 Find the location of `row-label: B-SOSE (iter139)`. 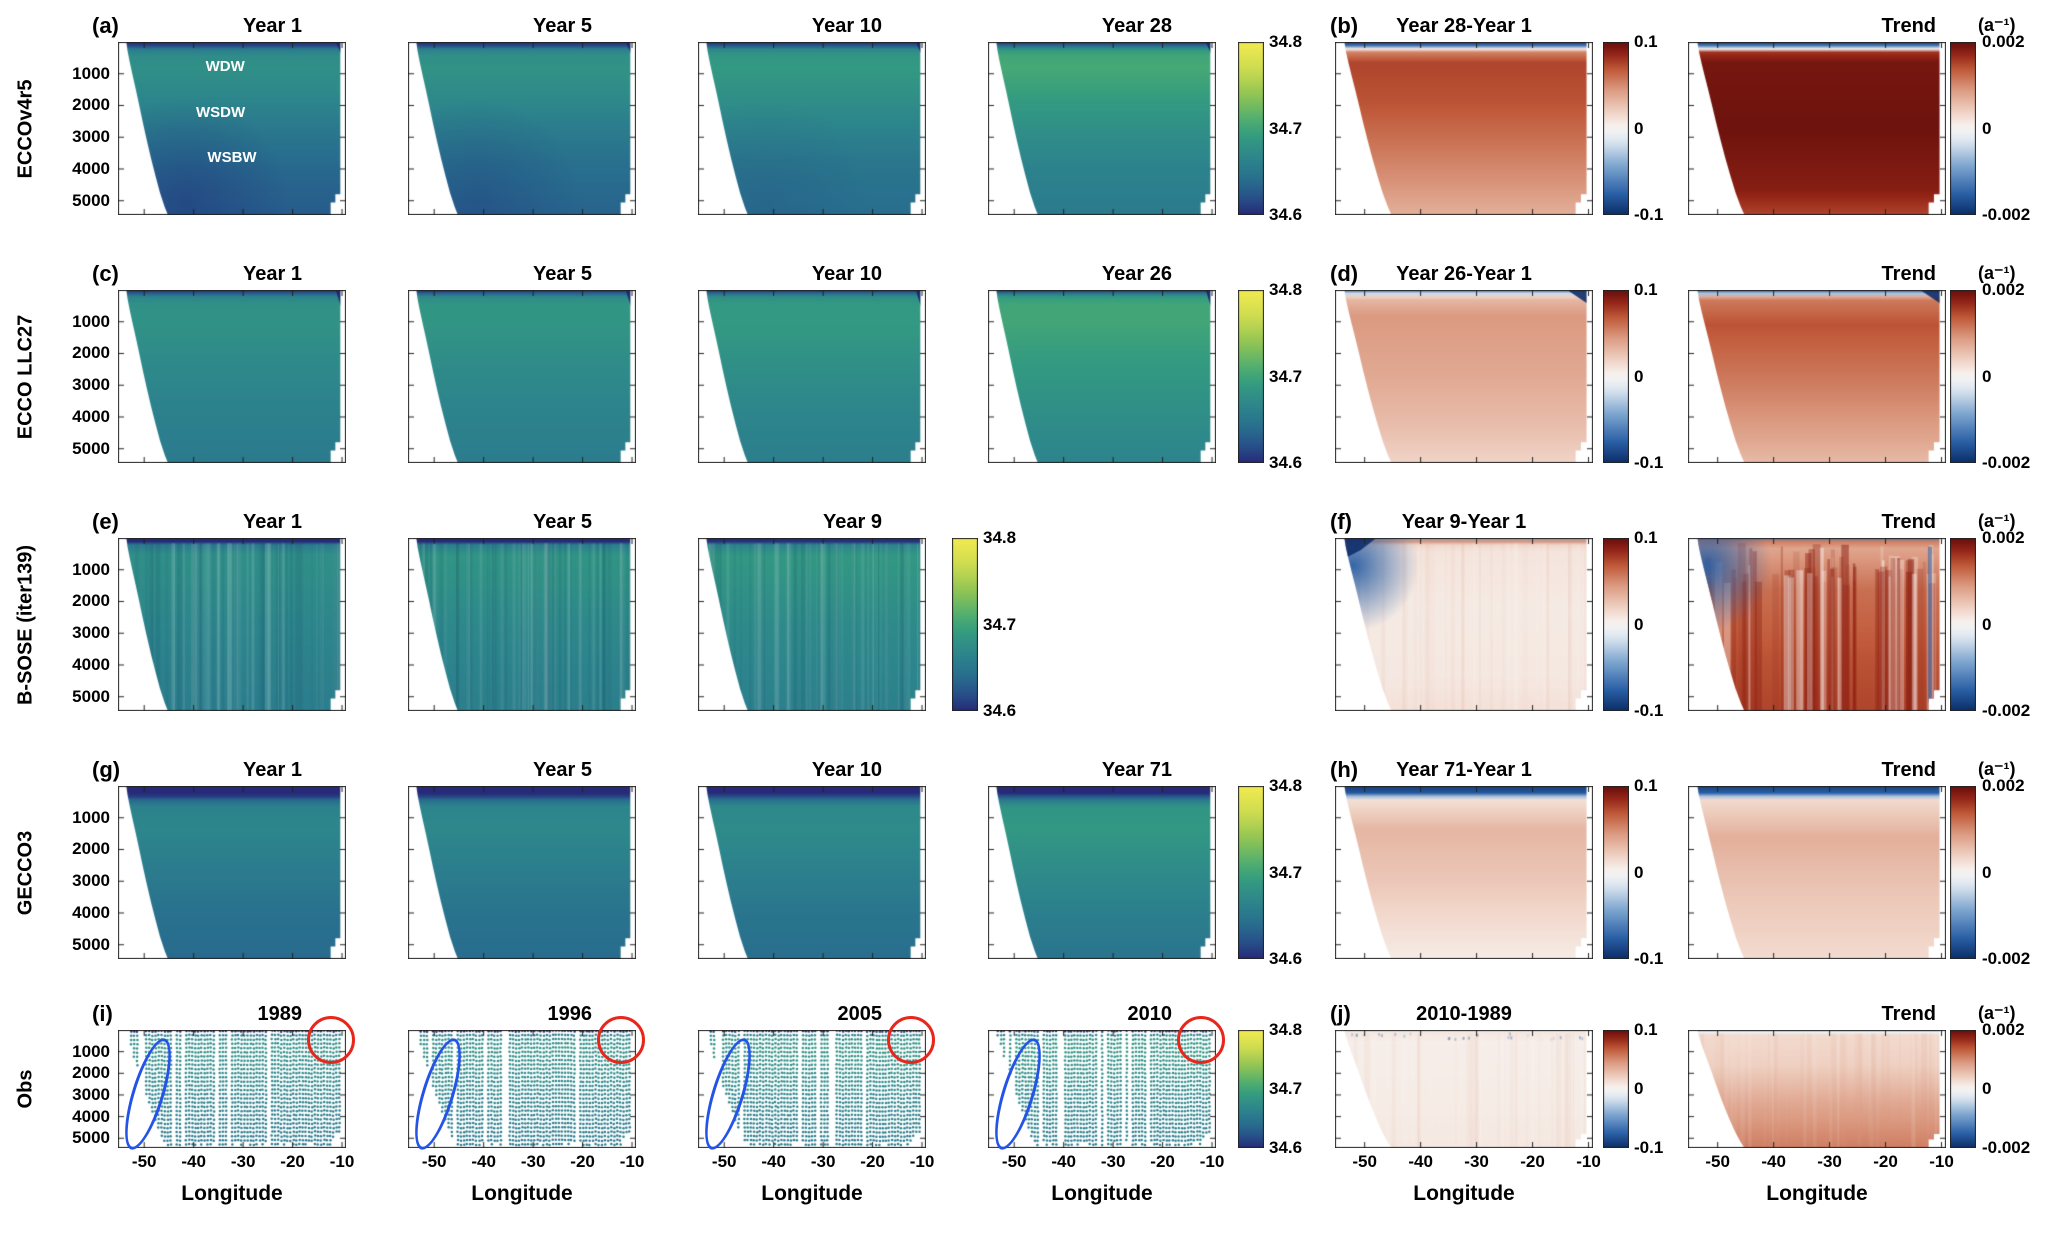

row-label: B-SOSE (iter139) is located at coordinates (25, 624).